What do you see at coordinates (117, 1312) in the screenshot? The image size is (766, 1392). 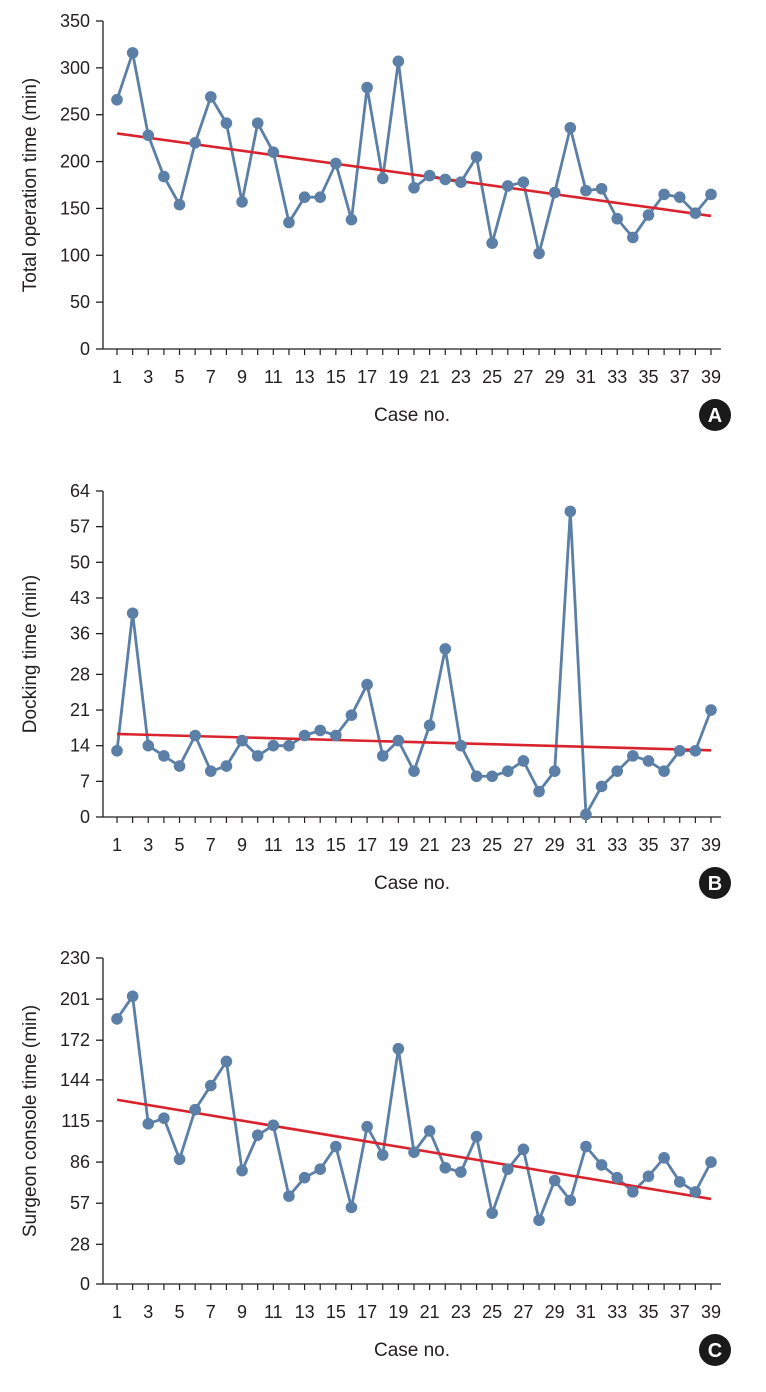 I see `x-tick-label-c: 1` at bounding box center [117, 1312].